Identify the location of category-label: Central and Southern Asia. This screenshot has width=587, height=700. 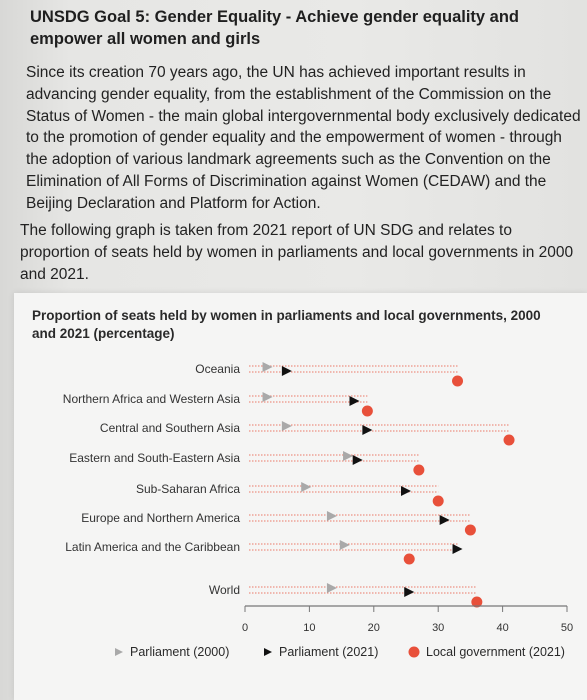
(170, 428).